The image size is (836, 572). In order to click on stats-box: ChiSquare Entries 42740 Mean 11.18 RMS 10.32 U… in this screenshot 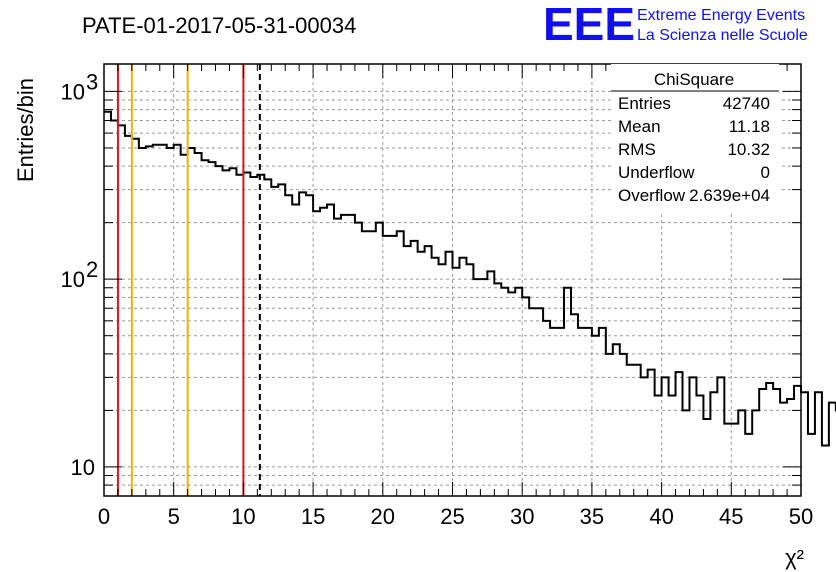, I will do `click(695, 138)`.